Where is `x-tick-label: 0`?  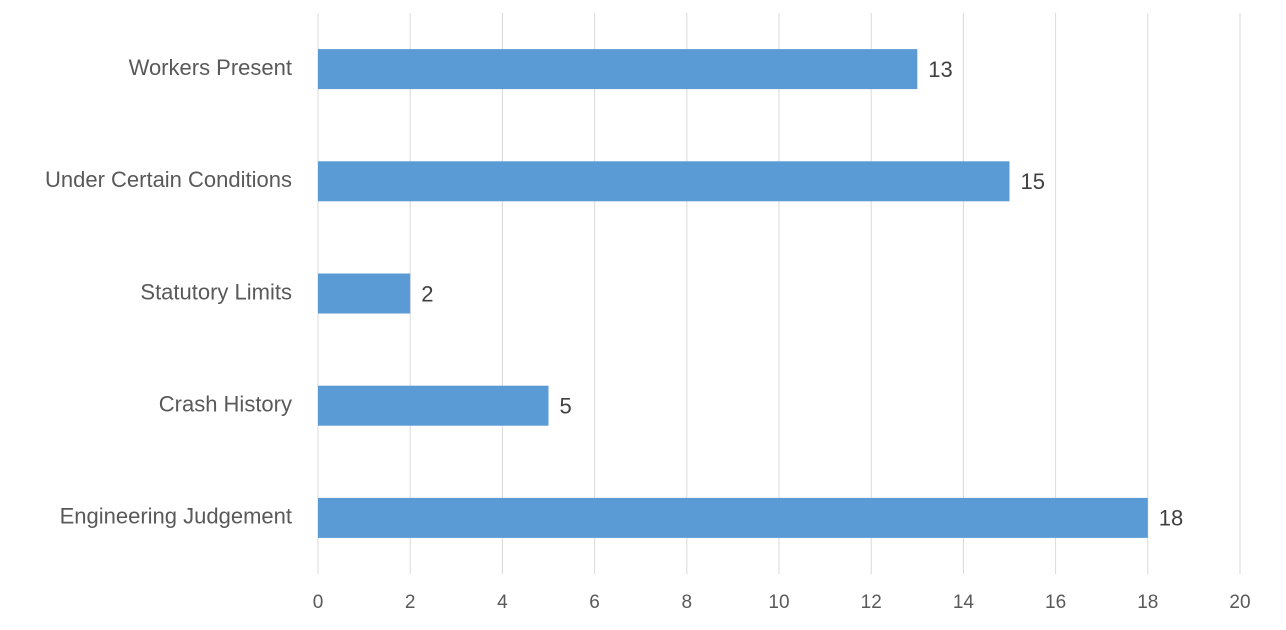
x-tick-label: 0 is located at coordinates (318, 602).